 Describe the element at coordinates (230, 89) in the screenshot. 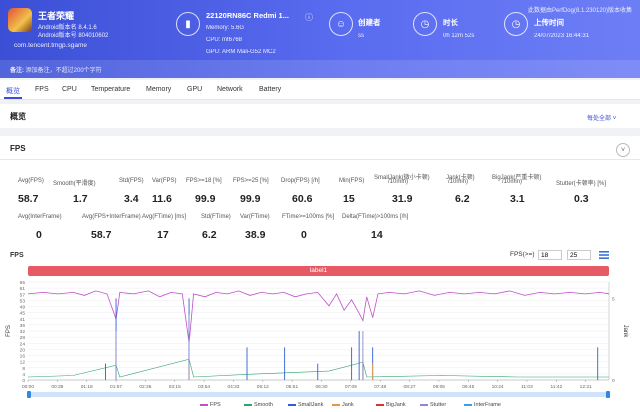

I see `tab-network: Network` at that location.